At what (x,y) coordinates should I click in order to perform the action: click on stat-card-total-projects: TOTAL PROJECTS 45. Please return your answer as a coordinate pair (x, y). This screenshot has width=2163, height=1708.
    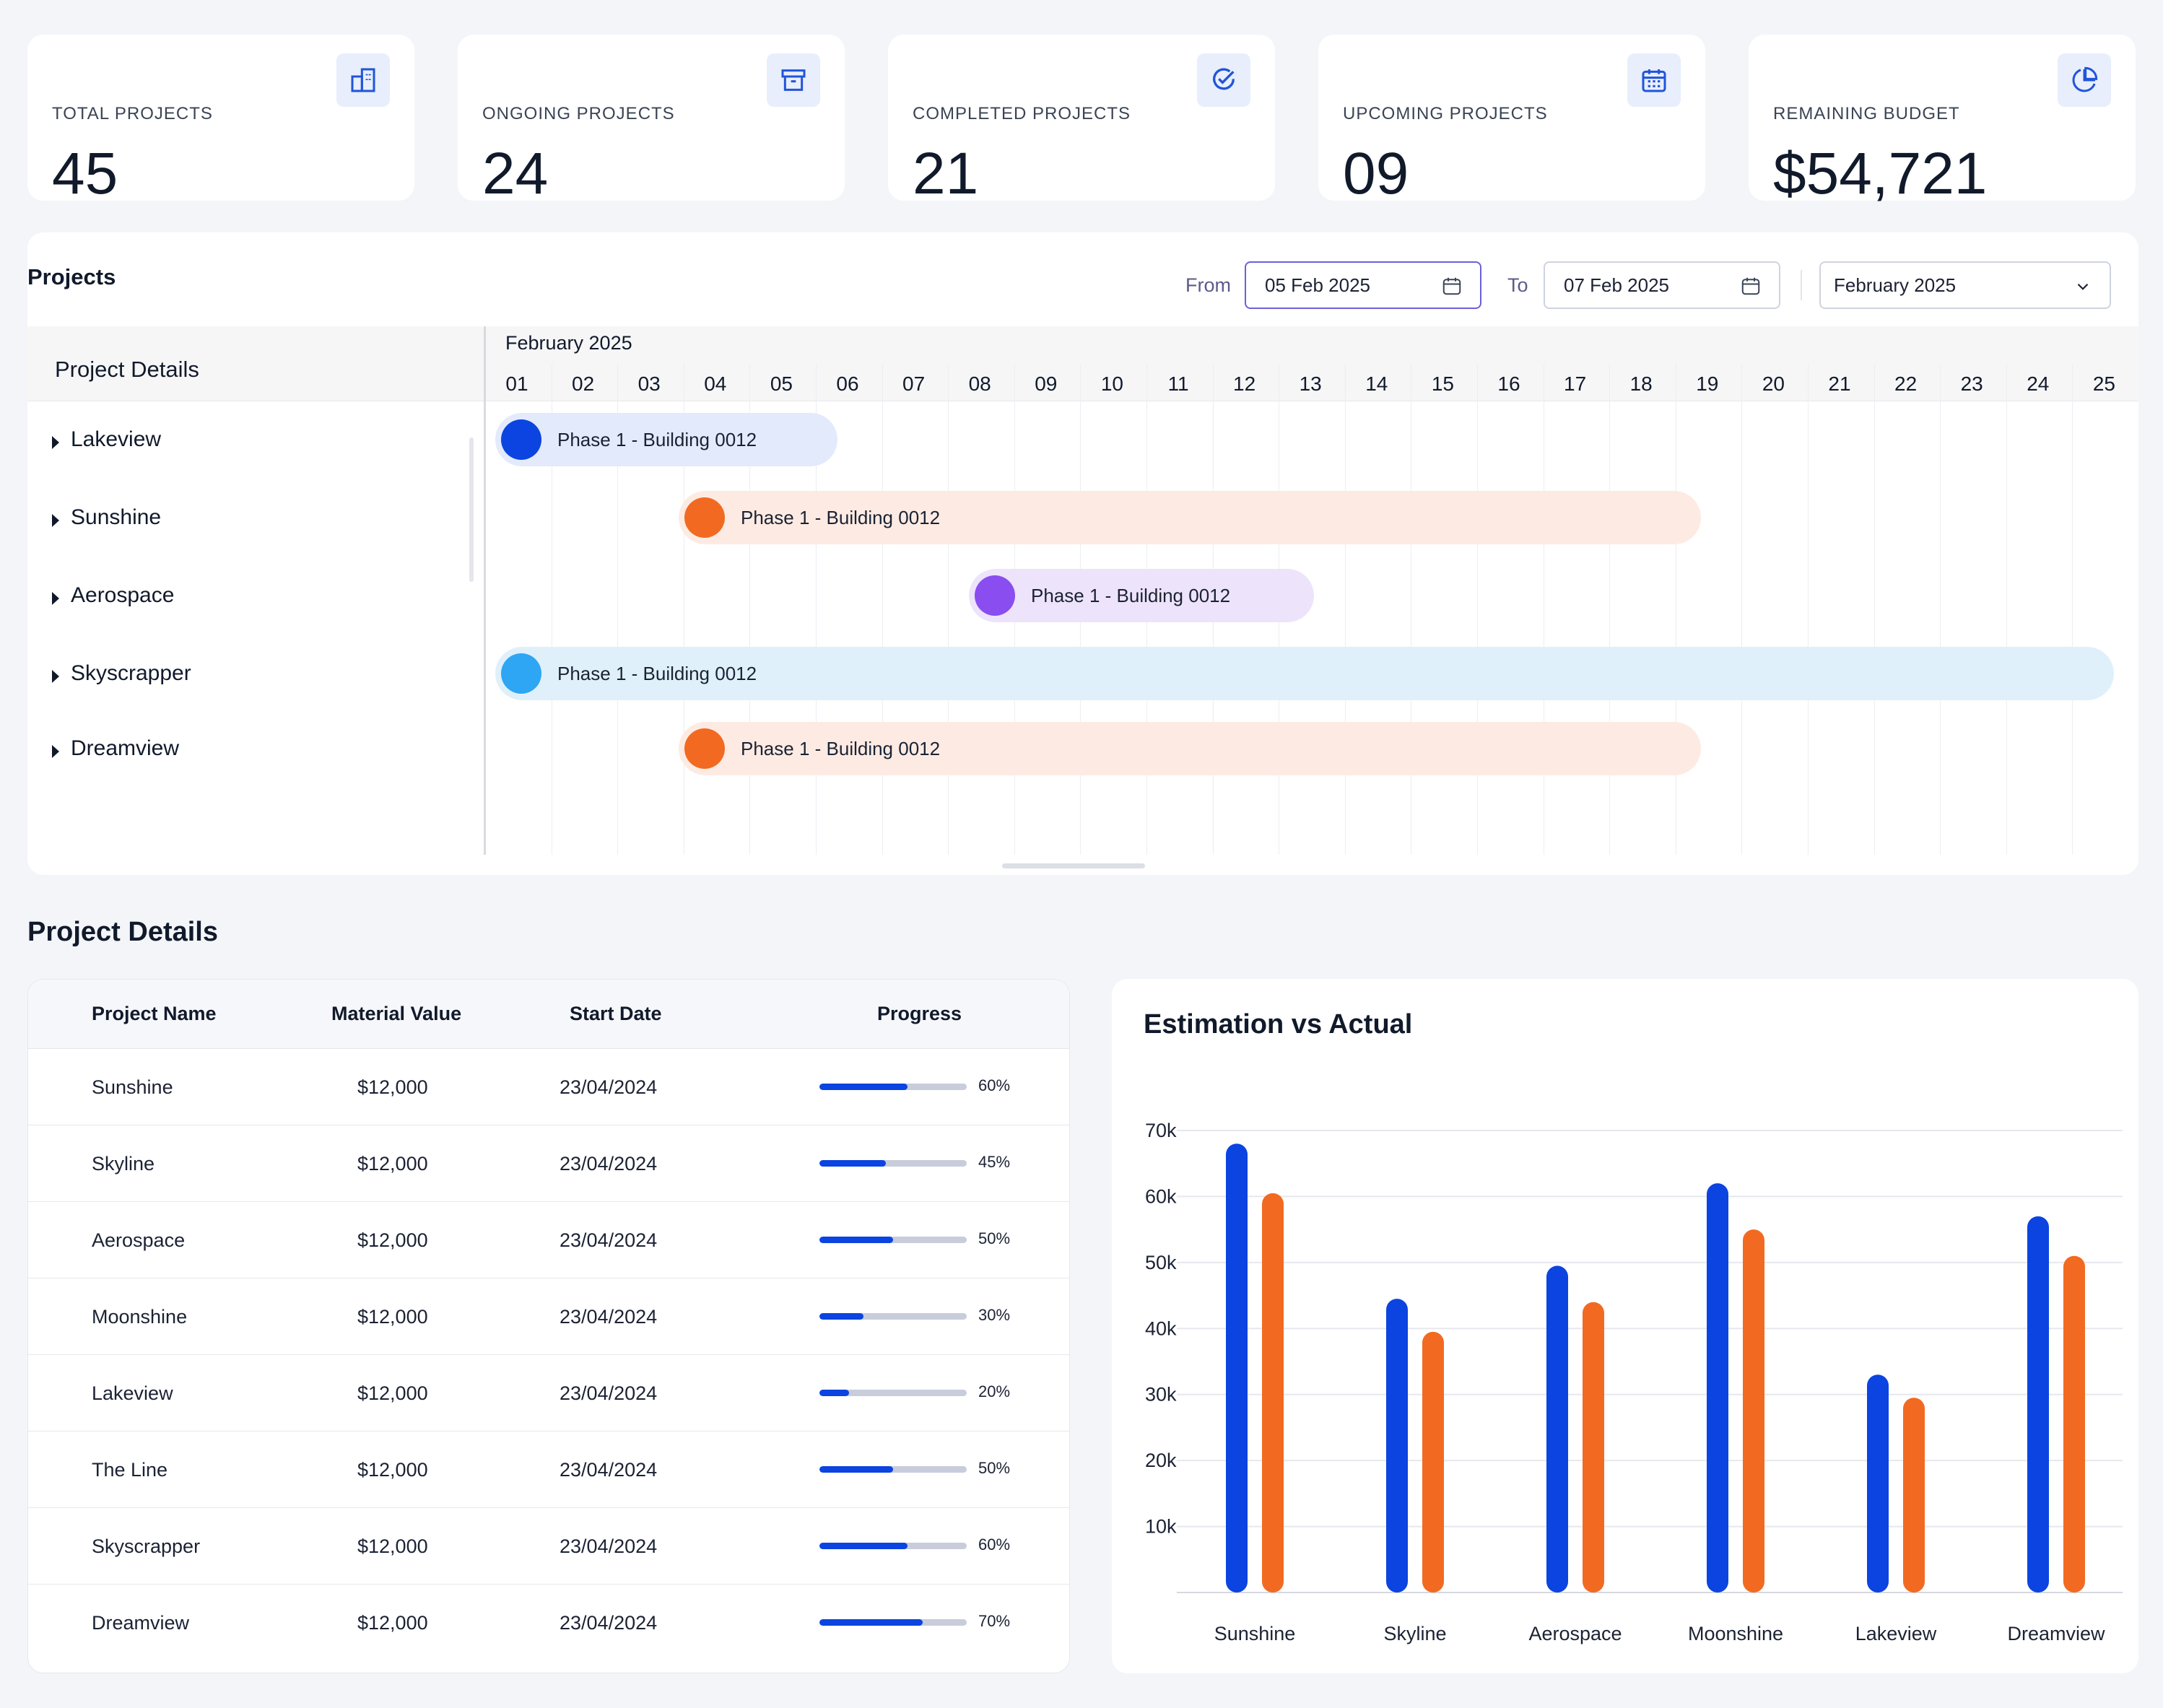
    Looking at the image, I should click on (220, 121).